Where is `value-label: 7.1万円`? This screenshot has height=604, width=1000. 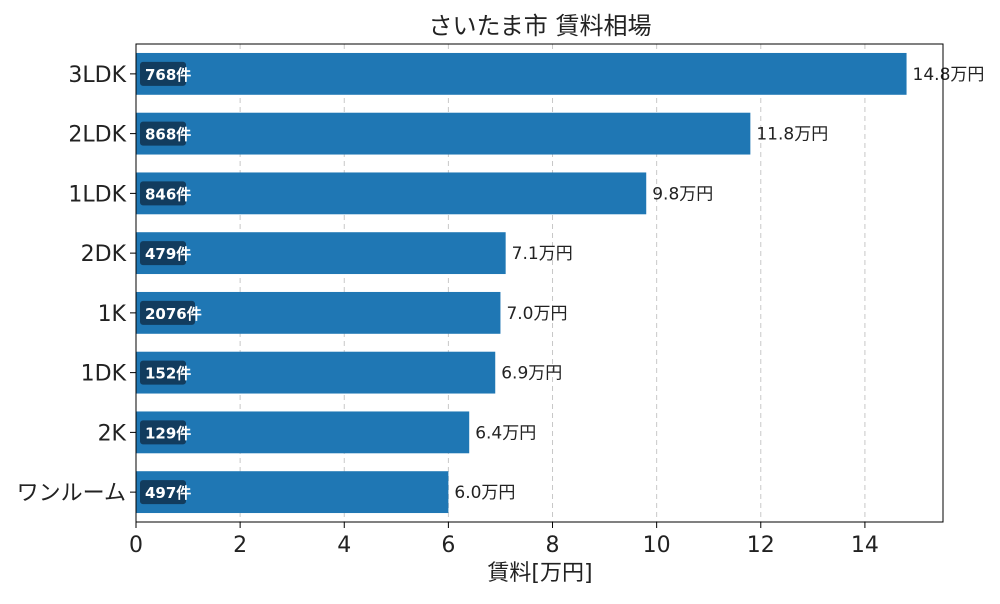
value-label: 7.1万円 is located at coordinates (542, 254).